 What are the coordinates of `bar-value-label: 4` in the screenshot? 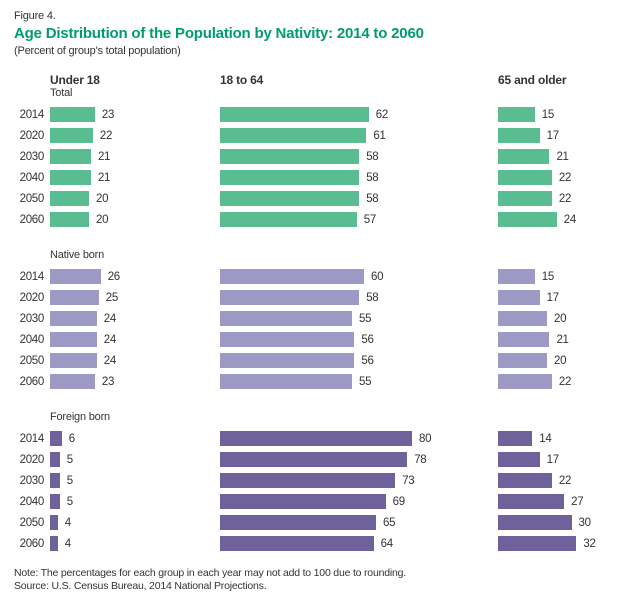 It's located at (68, 544).